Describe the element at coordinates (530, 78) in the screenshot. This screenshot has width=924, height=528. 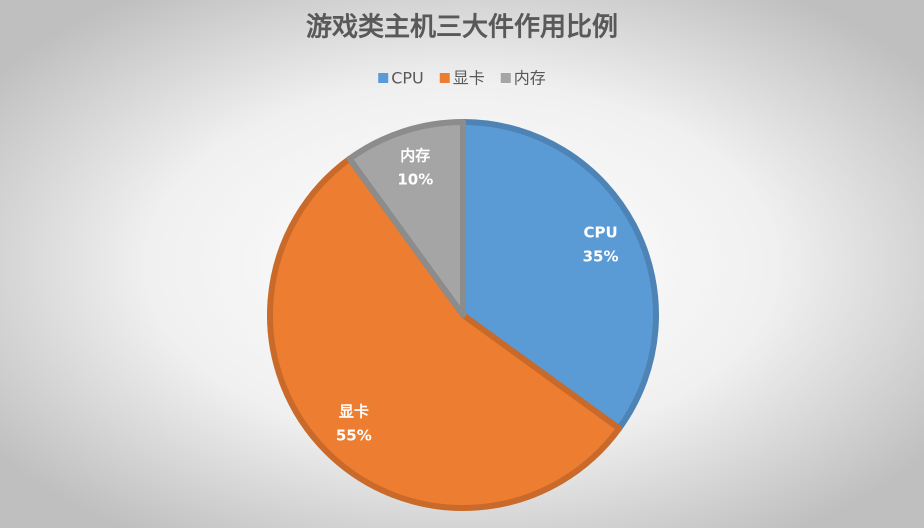
I see `legend-label: 内存` at that location.